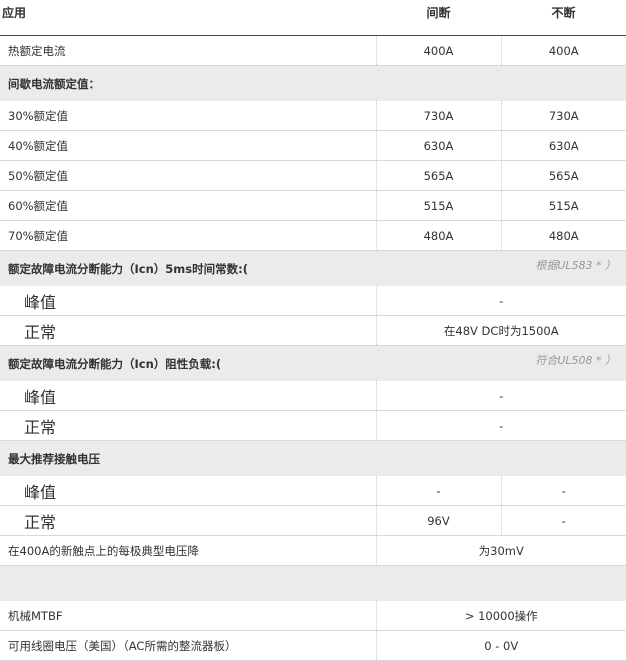 This screenshot has height=661, width=626. Describe the element at coordinates (563, 175) in the screenshot. I see `continuous-value: 565A` at that location.